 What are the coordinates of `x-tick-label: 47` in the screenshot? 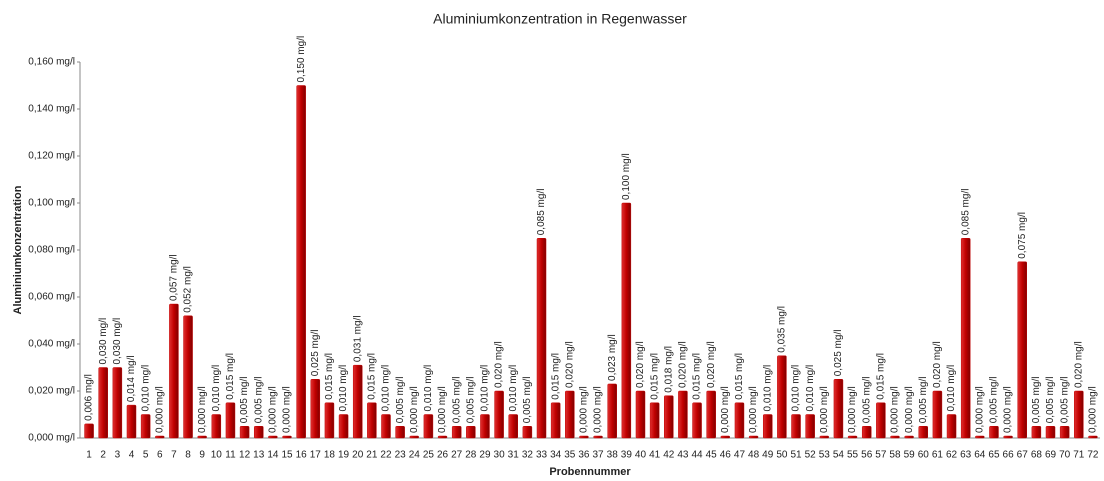 It's located at (740, 455).